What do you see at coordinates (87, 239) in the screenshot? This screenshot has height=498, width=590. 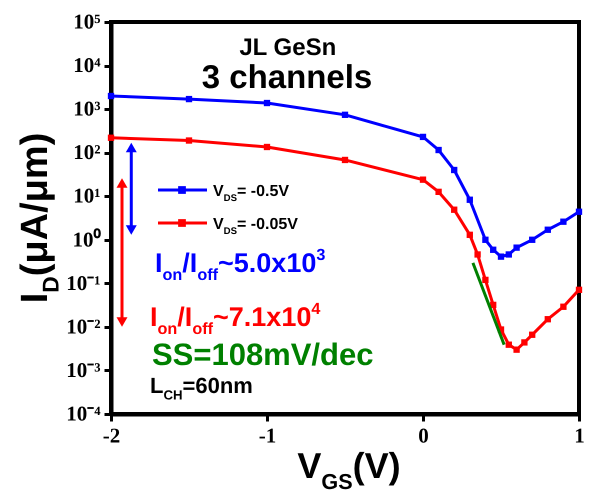 I see `y-tick-label: 10⁰` at bounding box center [87, 239].